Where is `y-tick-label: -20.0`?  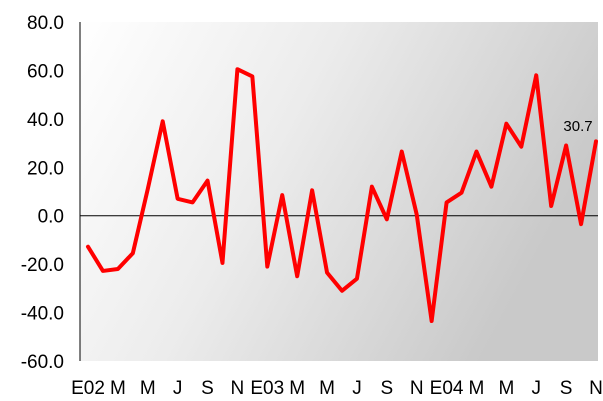 y-tick-label: -20.0 is located at coordinates (42, 265).